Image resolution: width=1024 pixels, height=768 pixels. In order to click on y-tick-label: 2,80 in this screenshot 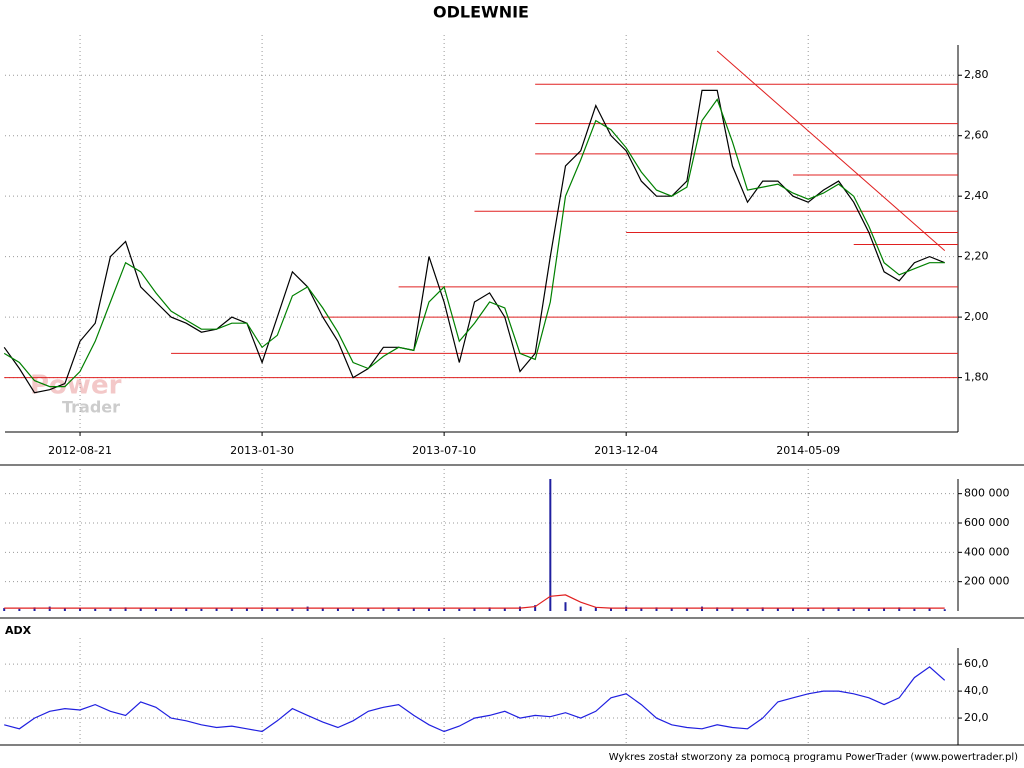, I will do `click(976, 74)`.